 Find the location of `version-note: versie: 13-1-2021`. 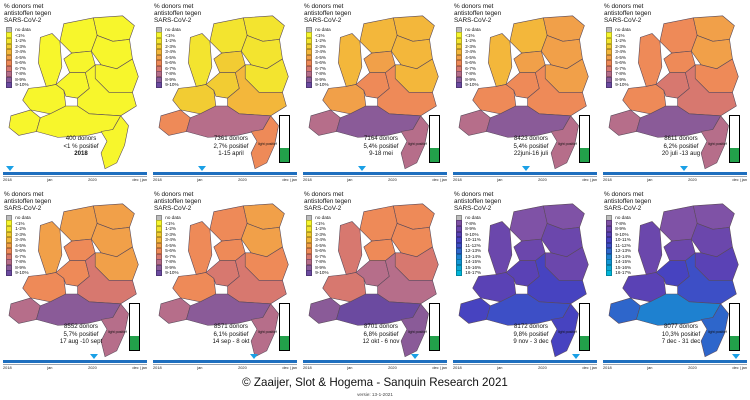

version-note: versie: 13-1-2021 is located at coordinates (375, 394).